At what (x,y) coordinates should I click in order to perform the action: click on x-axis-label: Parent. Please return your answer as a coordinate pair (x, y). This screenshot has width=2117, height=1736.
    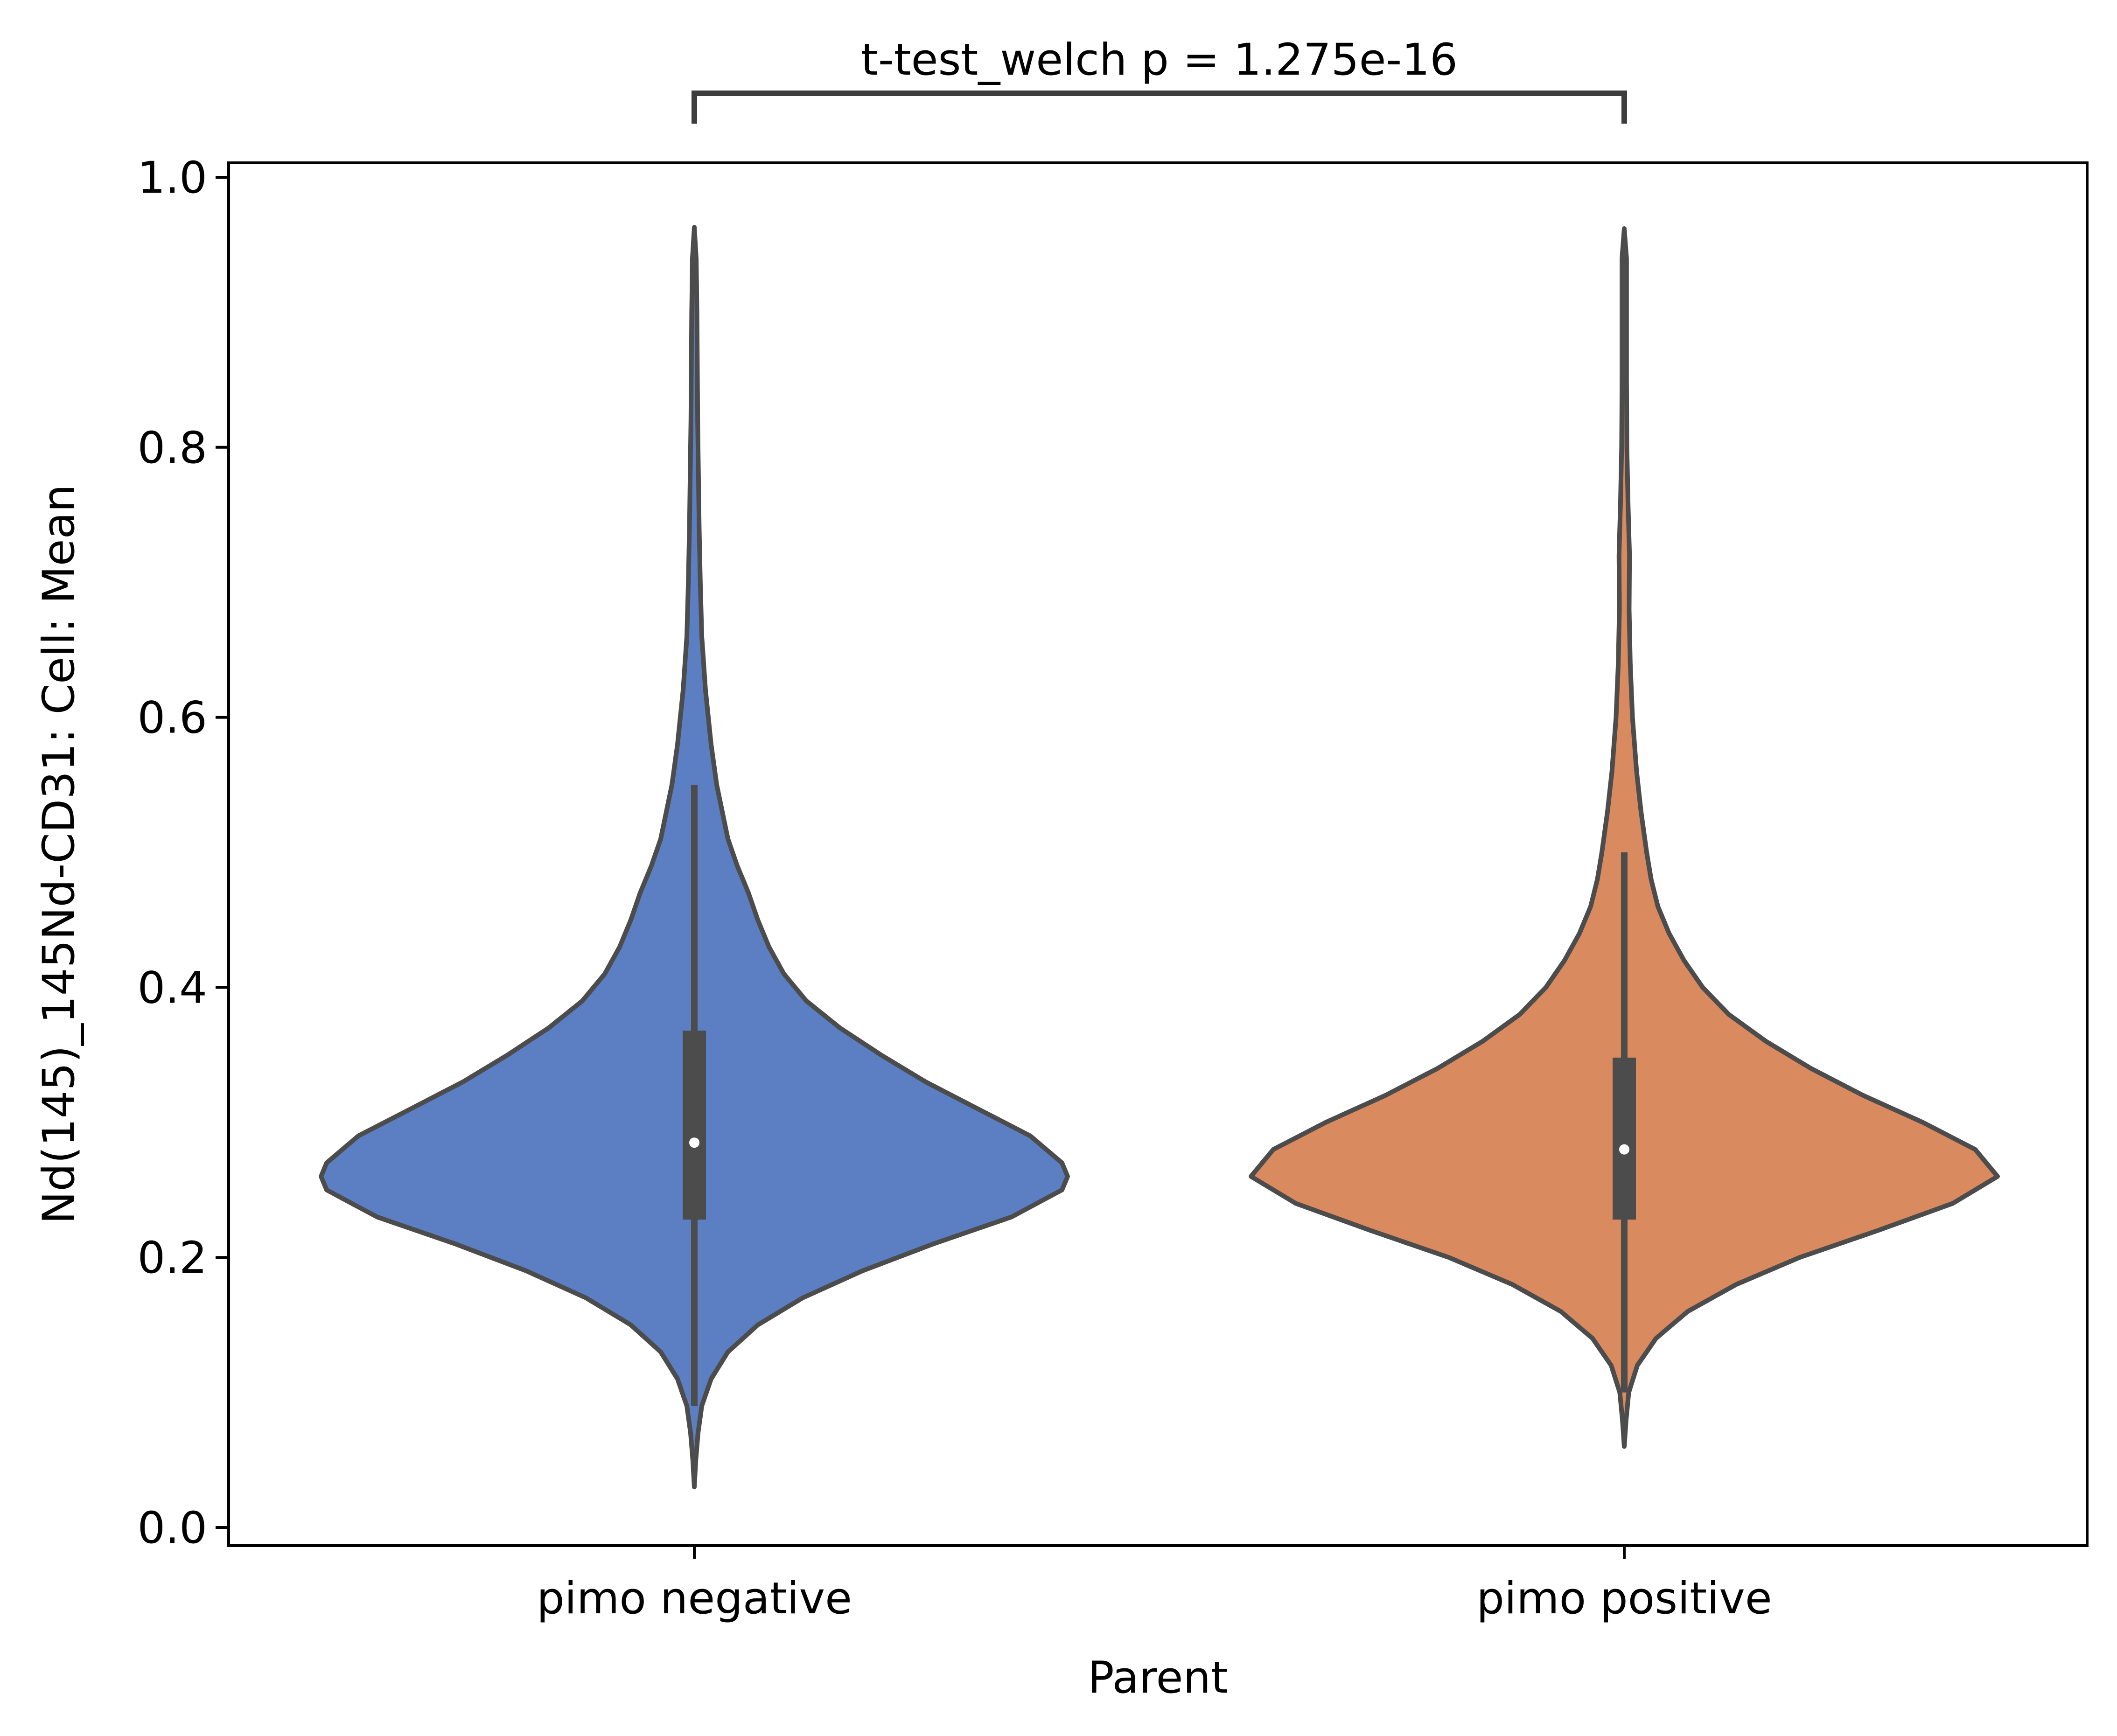
    Looking at the image, I should click on (1158, 1677).